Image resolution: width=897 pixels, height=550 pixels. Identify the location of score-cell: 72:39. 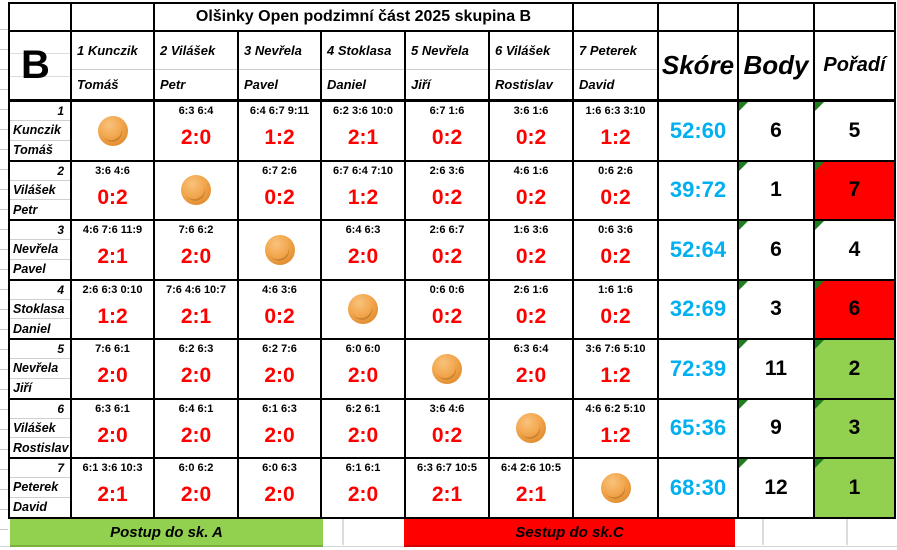
(699, 370).